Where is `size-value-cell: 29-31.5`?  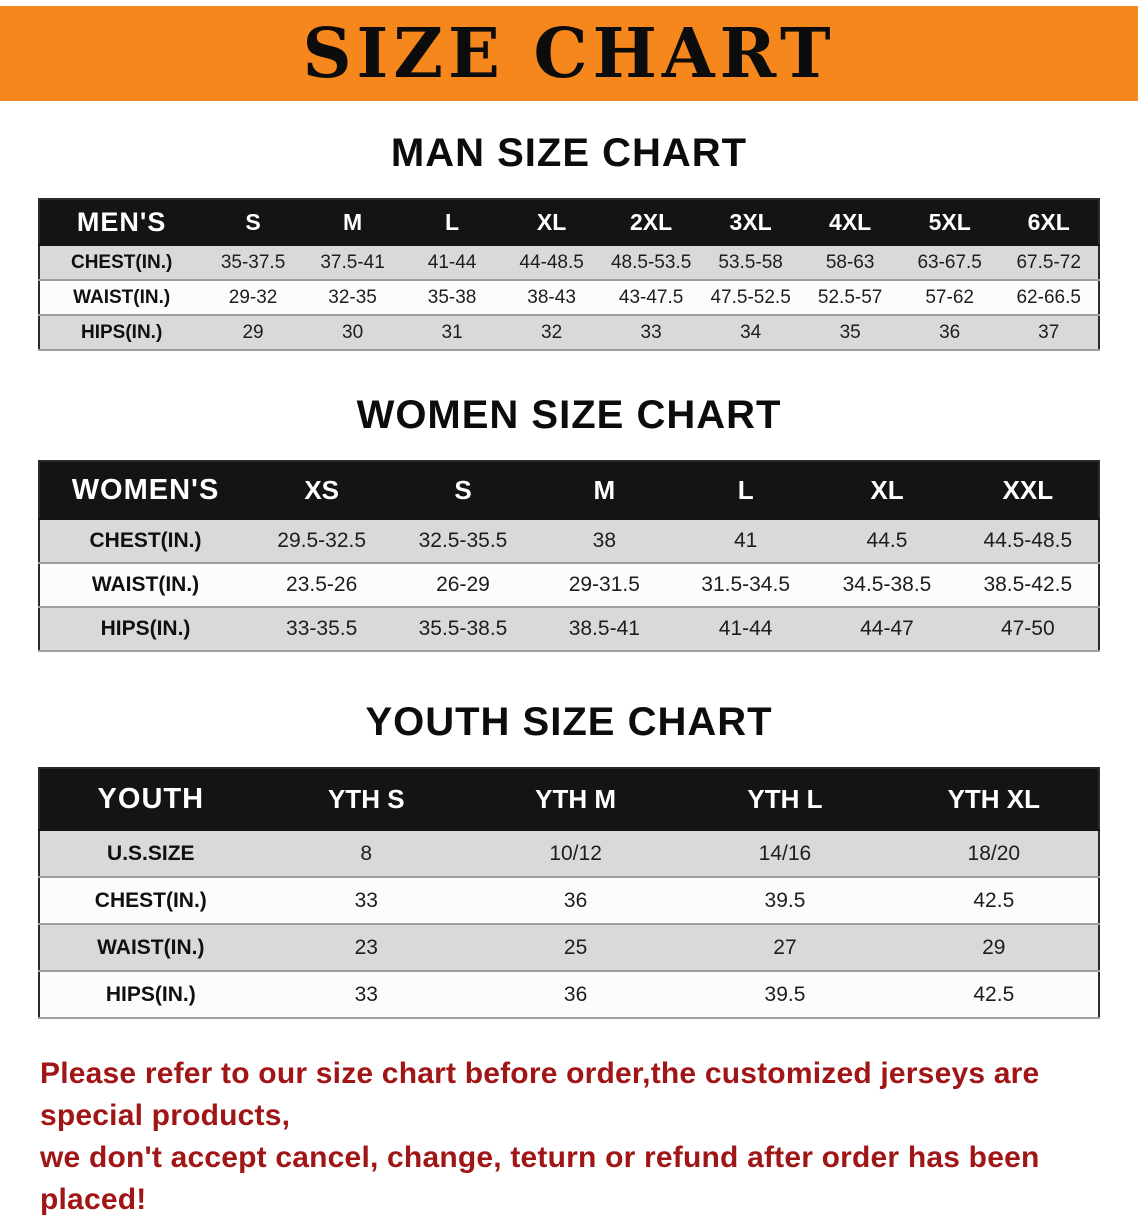
size-value-cell: 29-31.5 is located at coordinates (604, 585).